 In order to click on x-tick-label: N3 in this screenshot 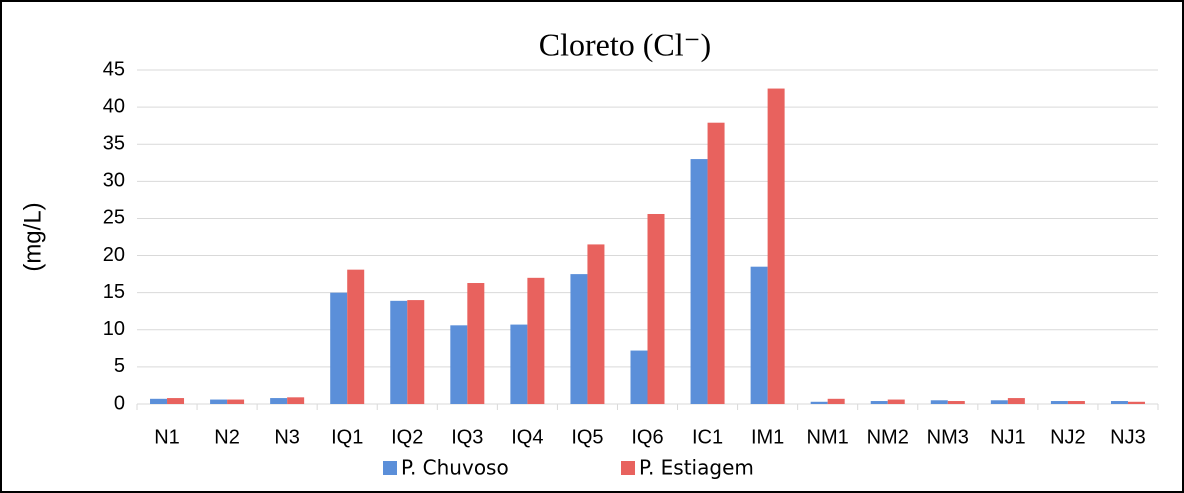, I will do `click(287, 437)`.